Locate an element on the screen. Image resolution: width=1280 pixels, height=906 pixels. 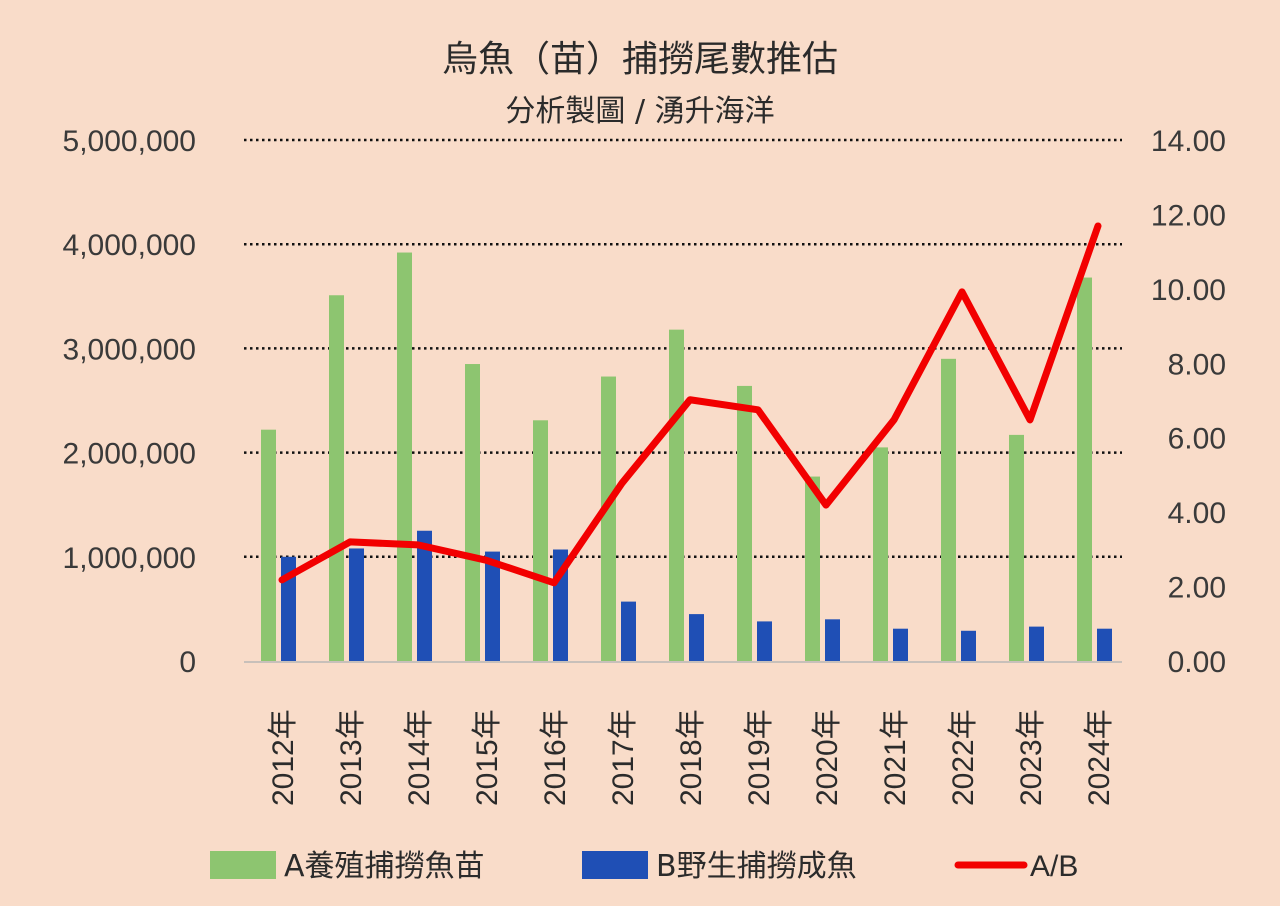
x-axis-tick-label: 2012年 is located at coordinates (283, 757).